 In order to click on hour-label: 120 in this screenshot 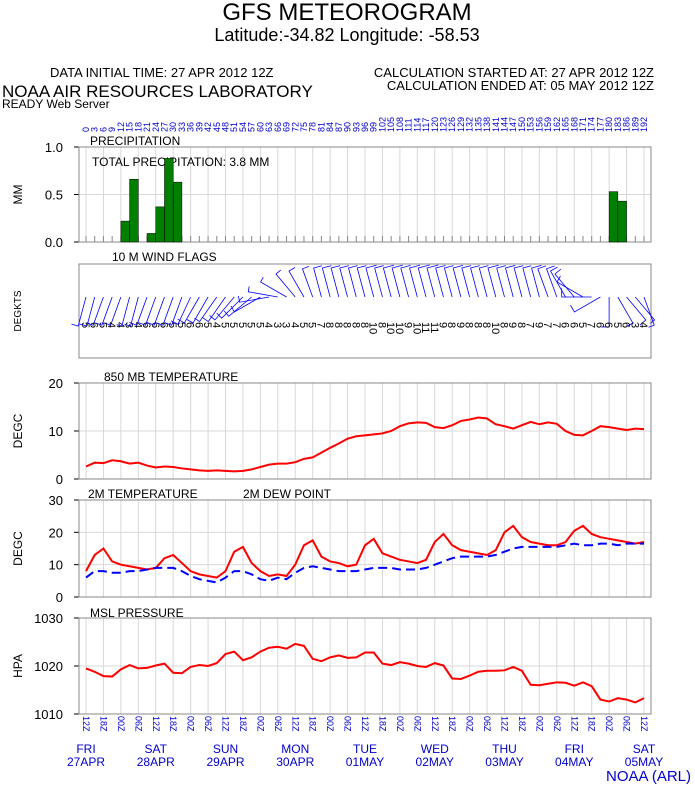, I will do `click(435, 124)`.